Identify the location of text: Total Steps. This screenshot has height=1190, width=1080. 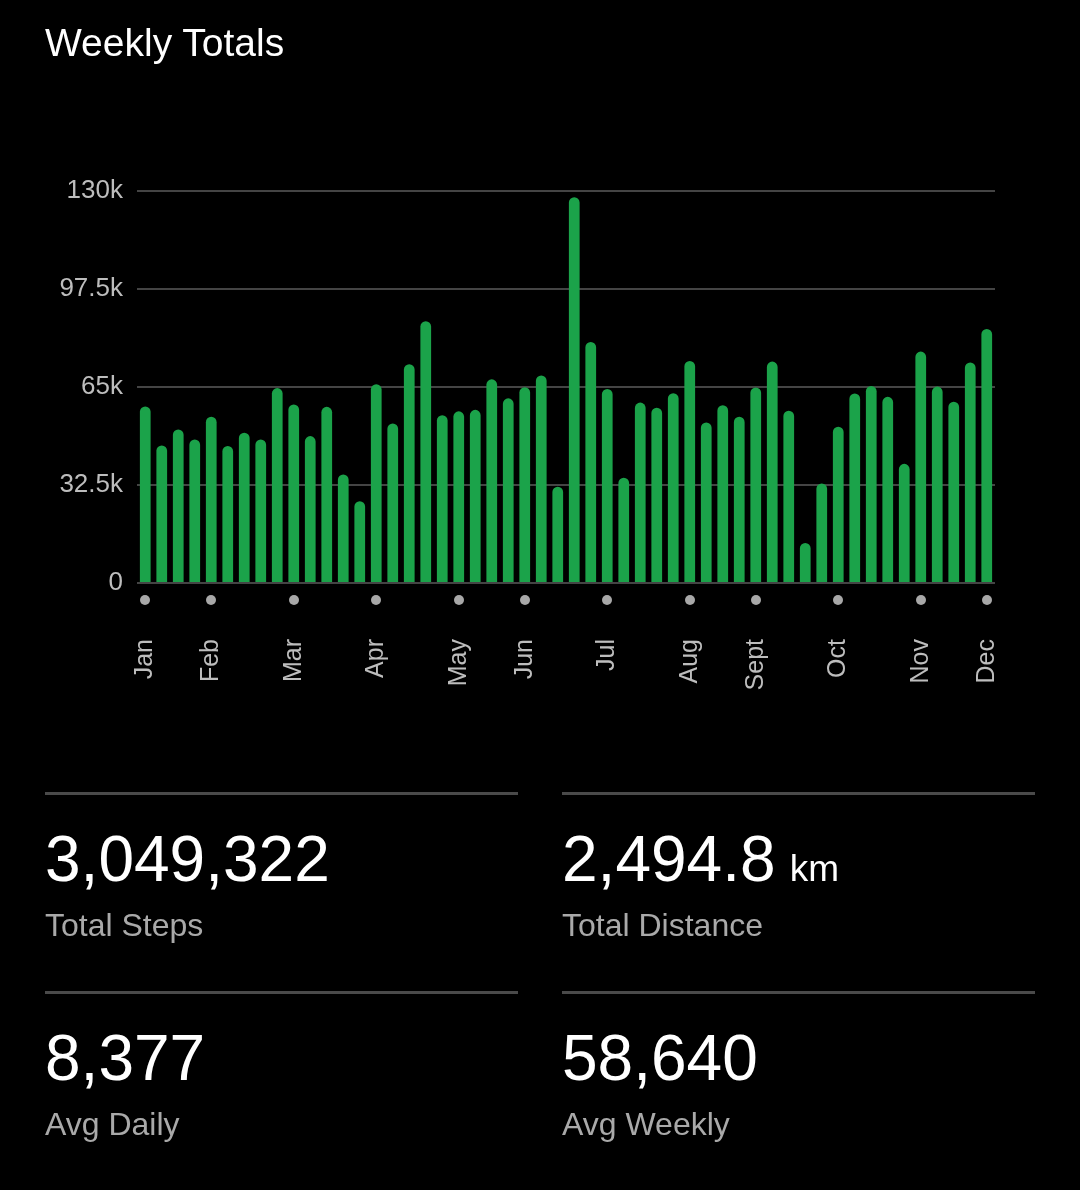
(124, 925).